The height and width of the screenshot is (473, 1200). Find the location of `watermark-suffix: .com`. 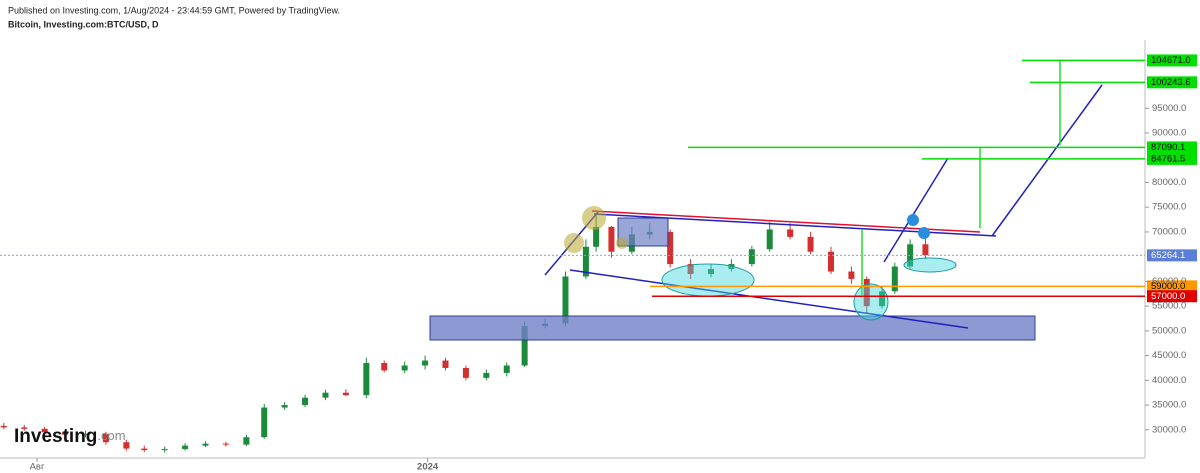

watermark-suffix: .com is located at coordinates (111, 435).